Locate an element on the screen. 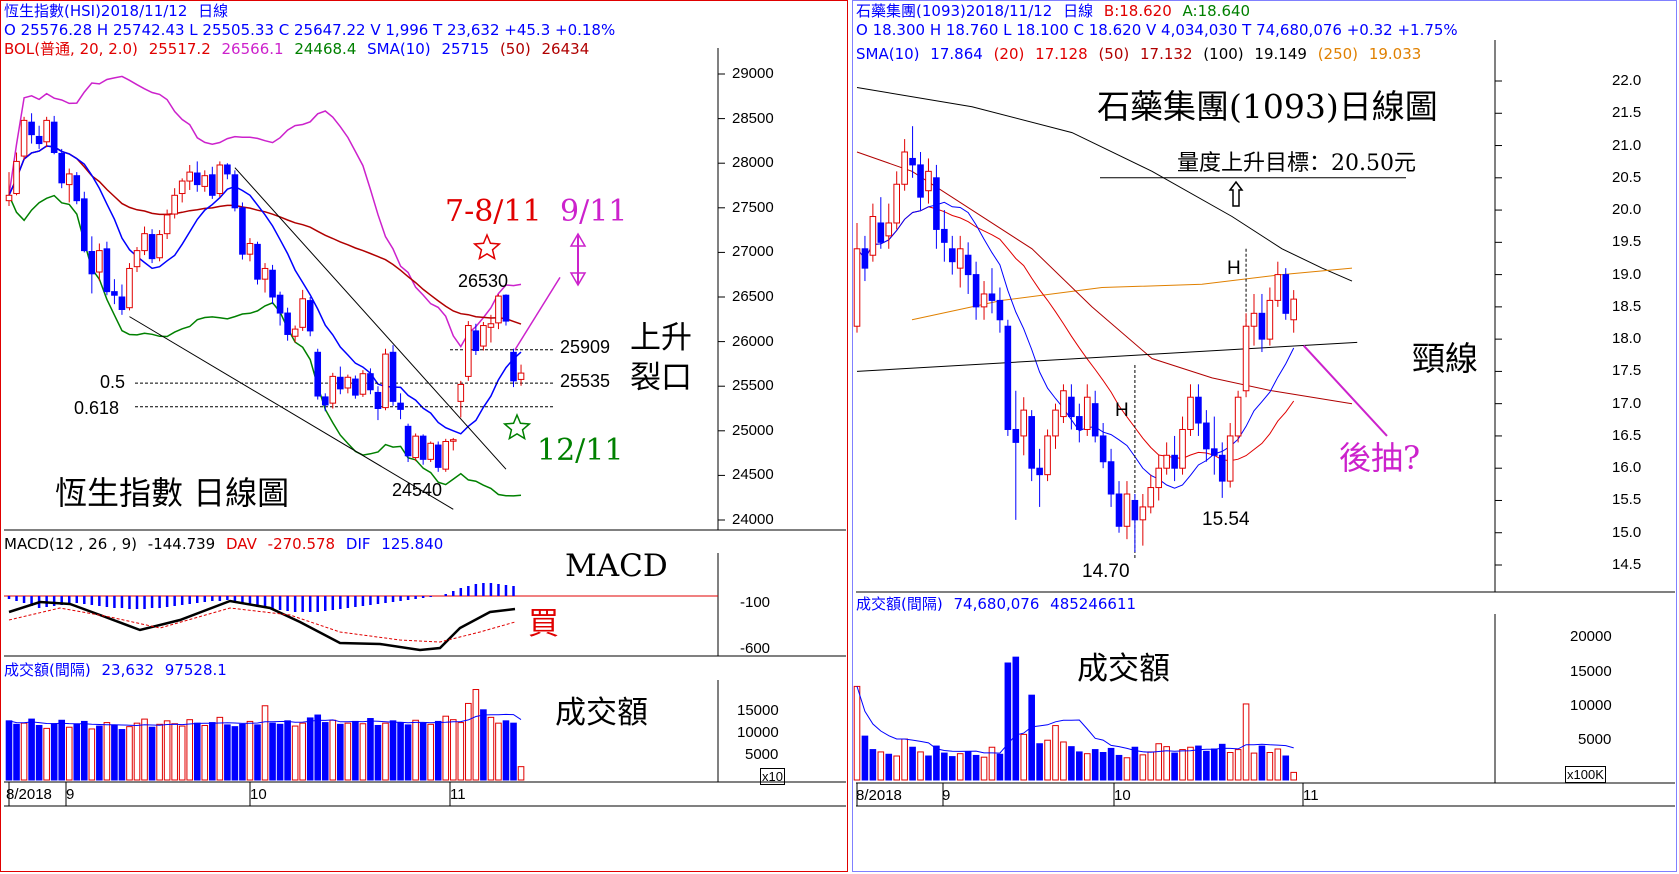  hsi-x-label-aug: 8/2018 is located at coordinates (29, 794).